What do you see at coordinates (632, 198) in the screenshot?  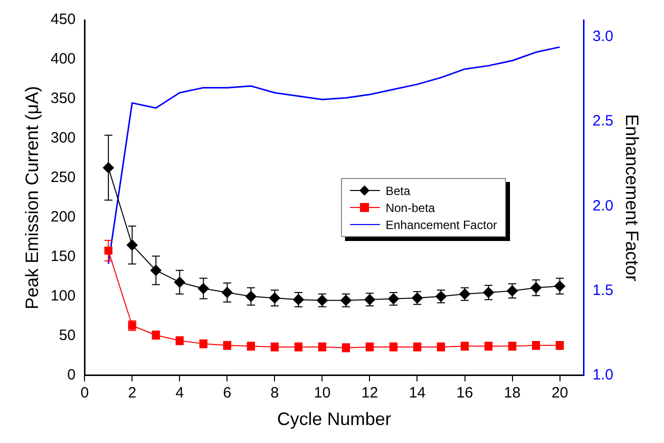 I see `y2-axis-title: Enhancement Factor` at bounding box center [632, 198].